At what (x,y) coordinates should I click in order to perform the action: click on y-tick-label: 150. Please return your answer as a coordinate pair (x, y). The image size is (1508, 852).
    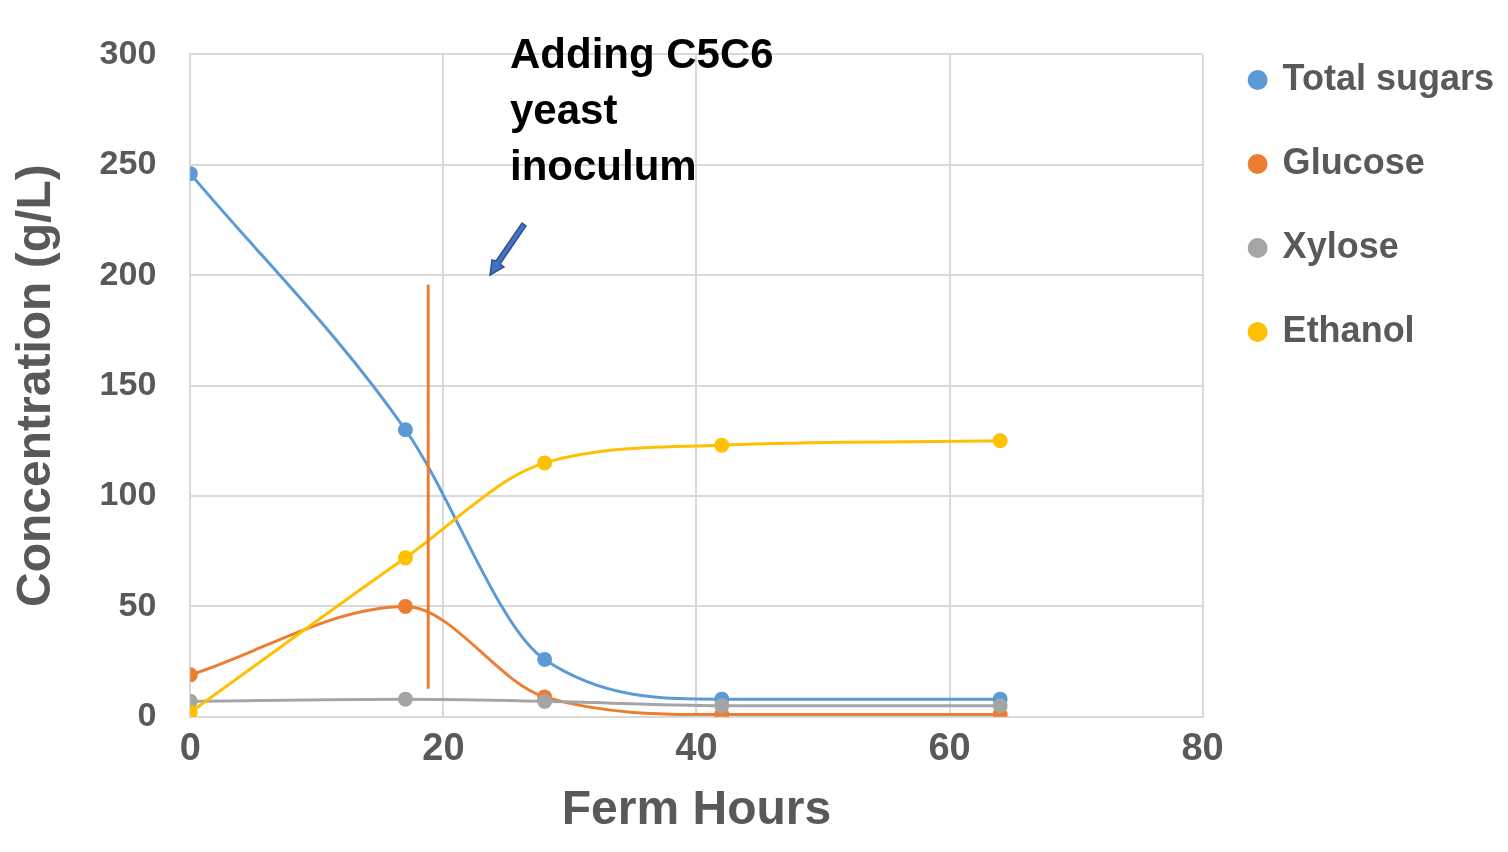
    Looking at the image, I should click on (128, 382).